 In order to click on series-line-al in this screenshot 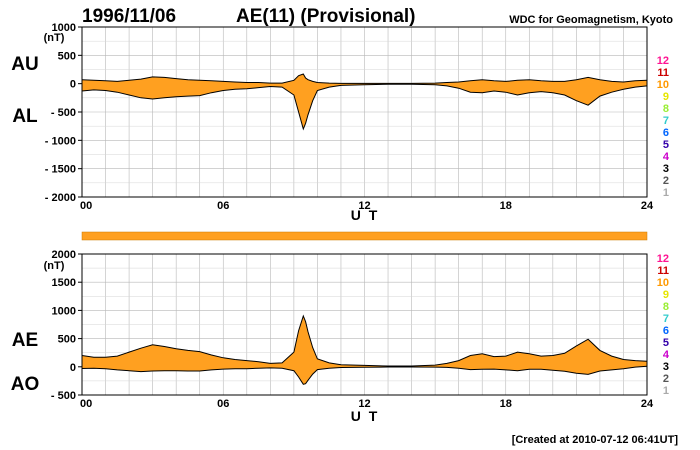, I will do `click(364, 107)`.